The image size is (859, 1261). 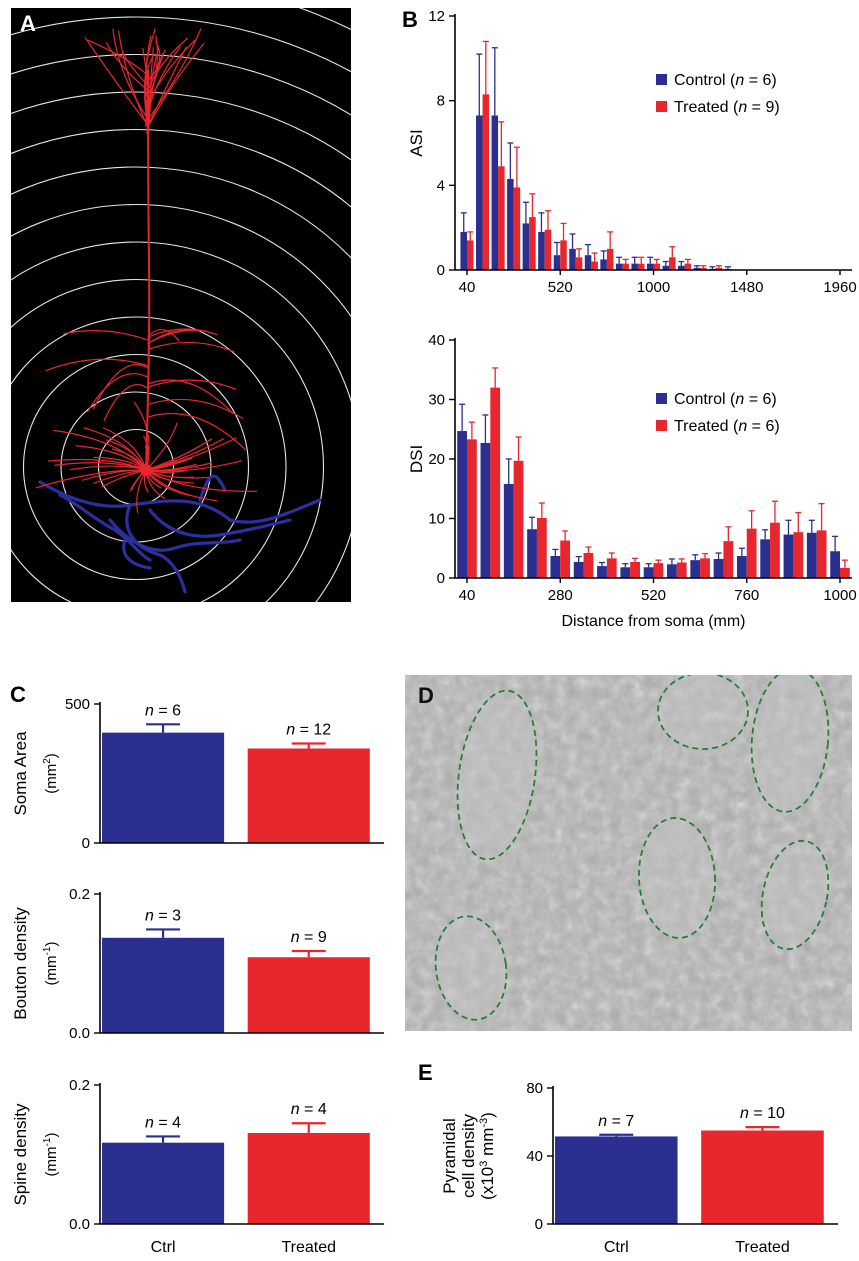 What do you see at coordinates (51, 1161) in the screenshot?
I see `unit-base: (mm` at bounding box center [51, 1161].